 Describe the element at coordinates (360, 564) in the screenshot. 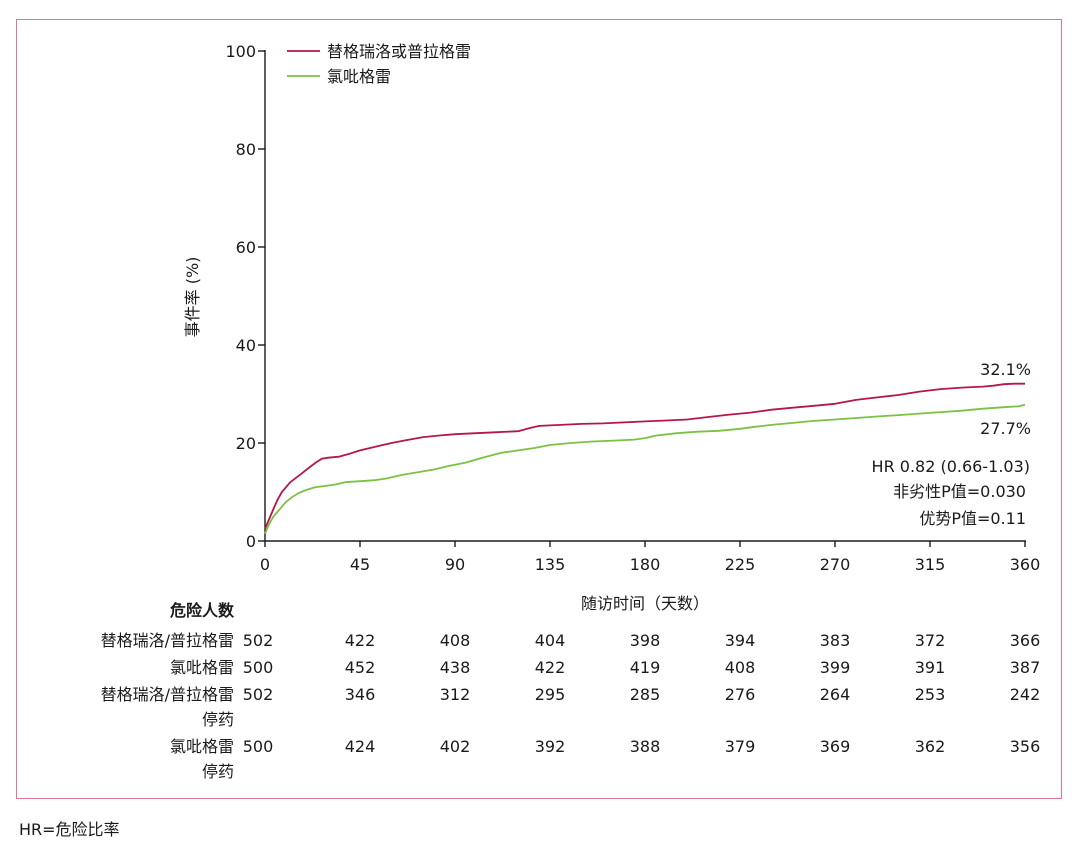

I see `x-tick-label: 45` at that location.